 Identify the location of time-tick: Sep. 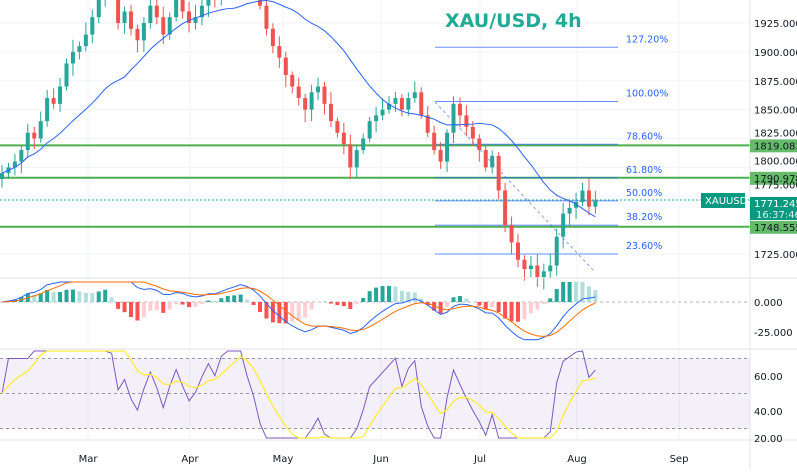
(679, 459).